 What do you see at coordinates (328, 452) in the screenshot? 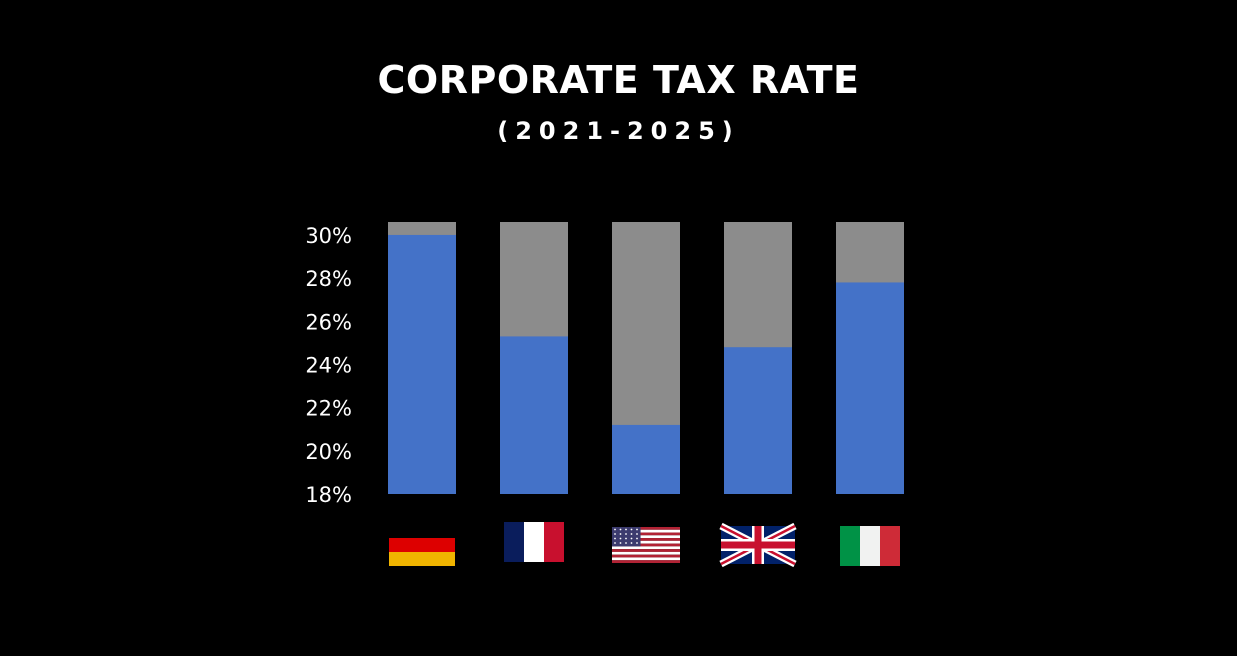
I see `y-tick-label: 20%` at bounding box center [328, 452].